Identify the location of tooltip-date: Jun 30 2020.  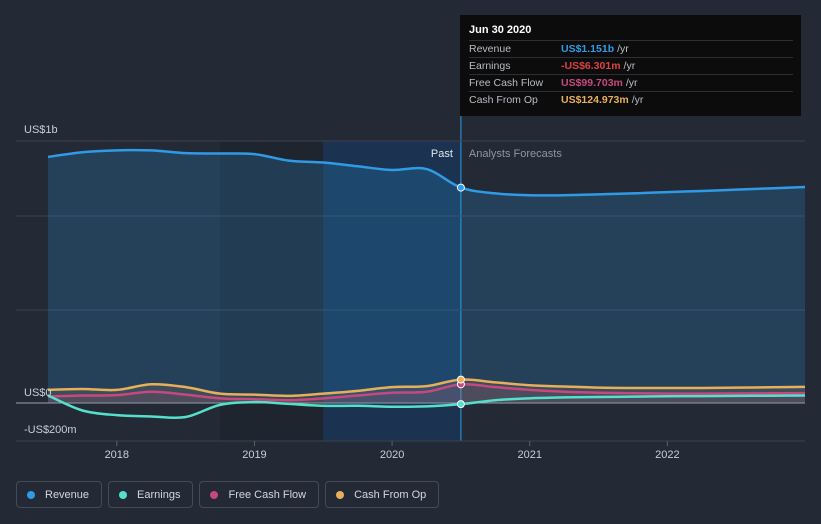
(500, 30).